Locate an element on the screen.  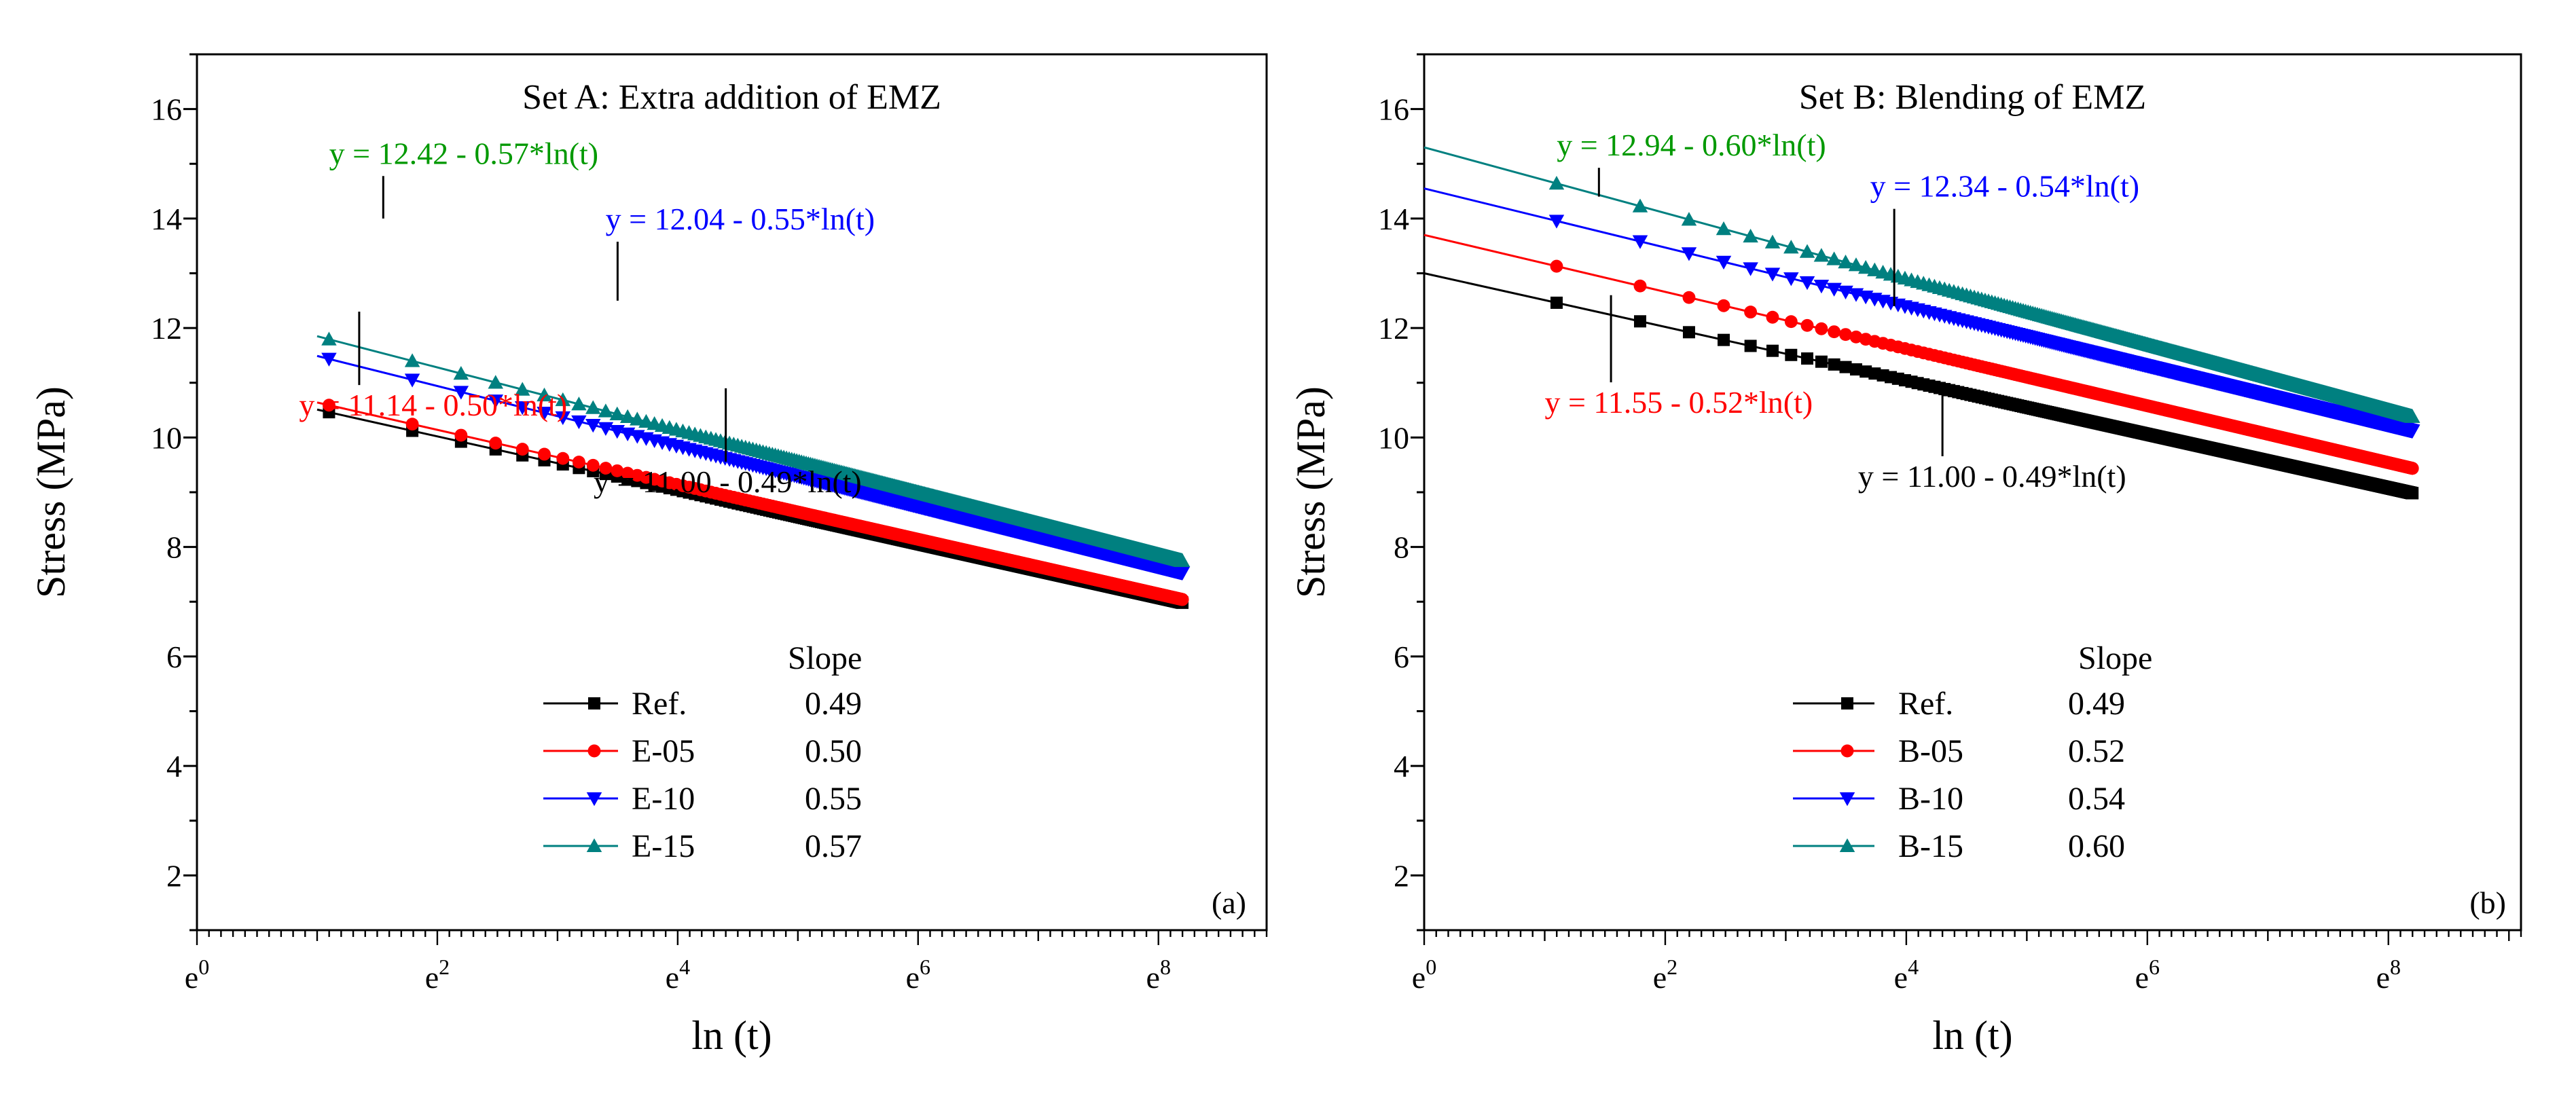
x-tick-label: e6 is located at coordinates (918, 975).